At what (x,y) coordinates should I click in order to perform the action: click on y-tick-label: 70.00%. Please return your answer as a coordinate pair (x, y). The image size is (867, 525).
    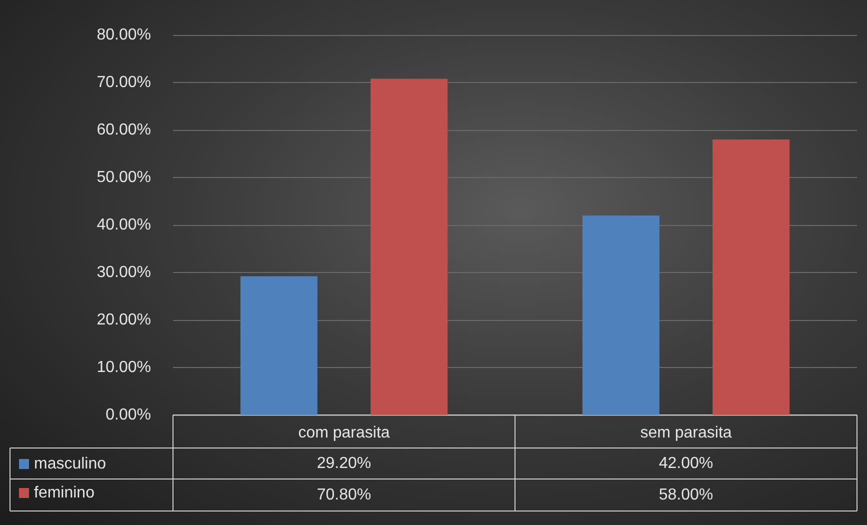
    Looking at the image, I should click on (123, 82).